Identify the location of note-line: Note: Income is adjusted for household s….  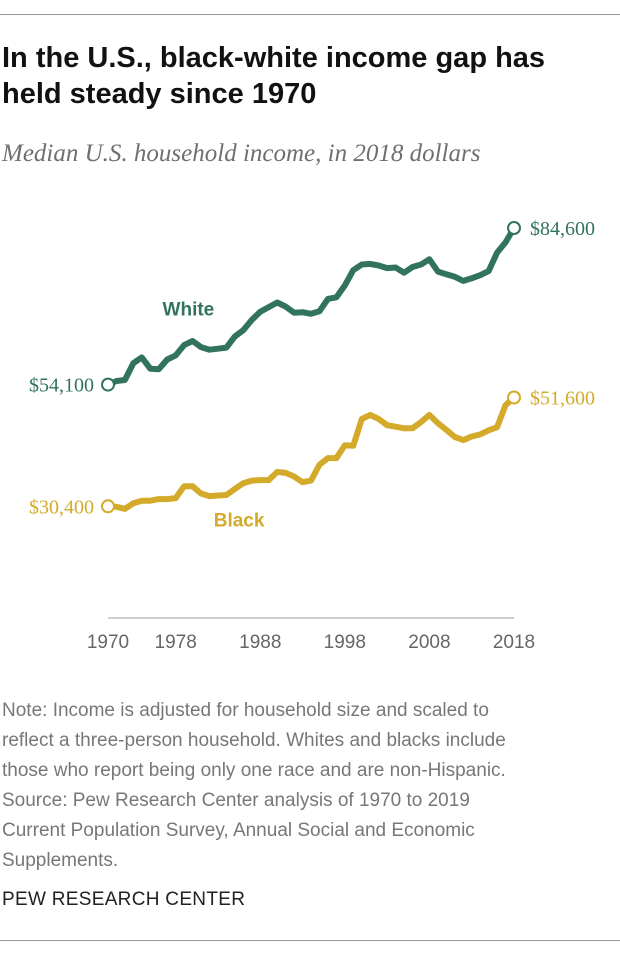
(245, 710).